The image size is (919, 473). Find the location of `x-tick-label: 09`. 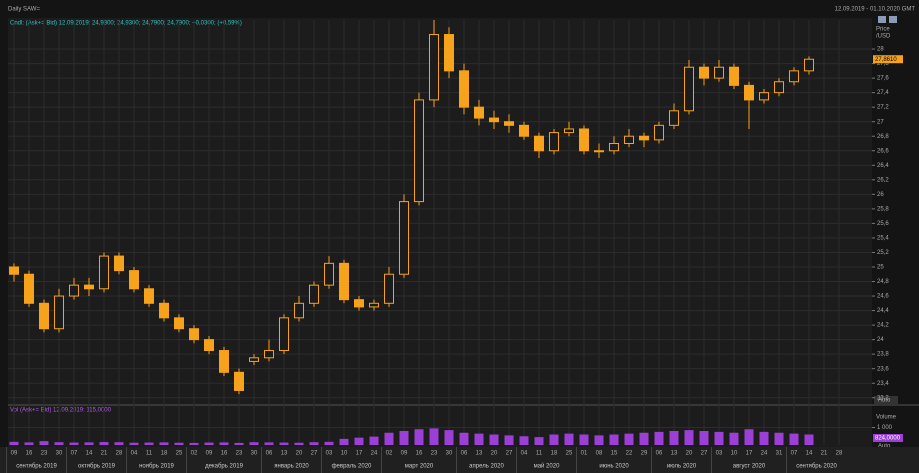

x-tick-label: 09 is located at coordinates (14, 454).